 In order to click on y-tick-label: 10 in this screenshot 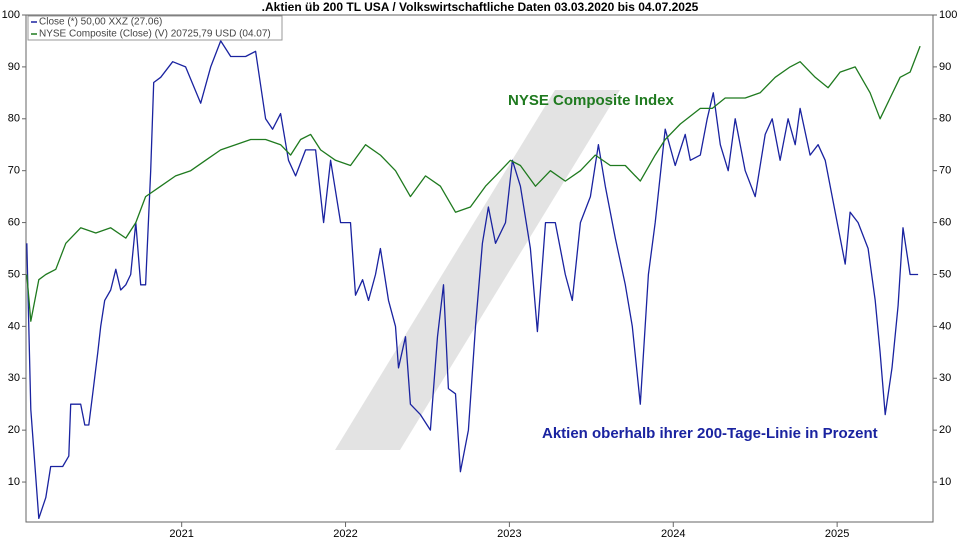, I will do `click(14, 482)`.